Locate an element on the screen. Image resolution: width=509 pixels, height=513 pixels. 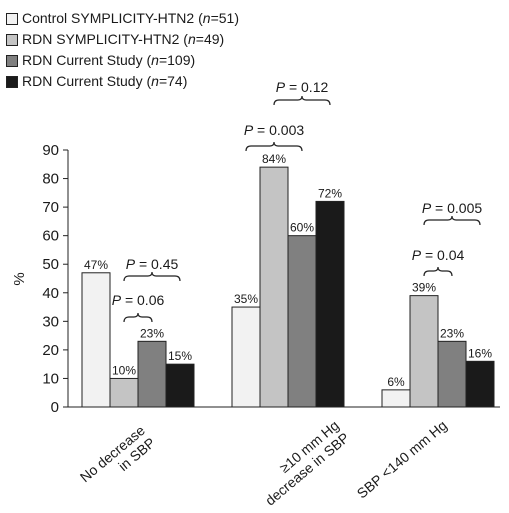
x-category-label: SBP <140 mm Hg is located at coordinates (402, 459).